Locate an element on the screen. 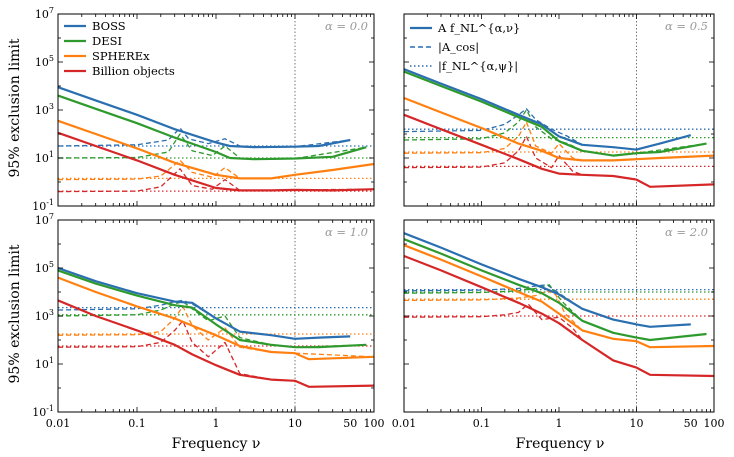 This screenshot has width=734, height=457. legend-label-desi: DESI is located at coordinates (107, 41).